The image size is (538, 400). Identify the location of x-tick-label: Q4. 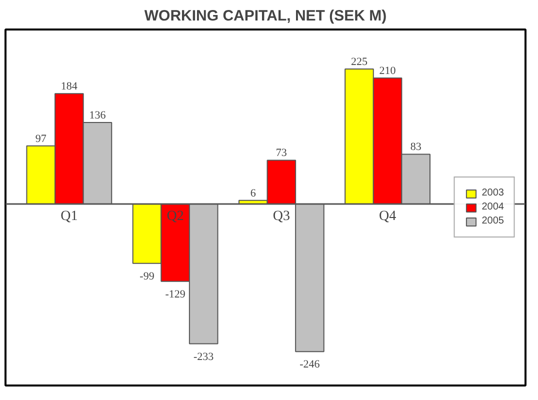
(387, 216).